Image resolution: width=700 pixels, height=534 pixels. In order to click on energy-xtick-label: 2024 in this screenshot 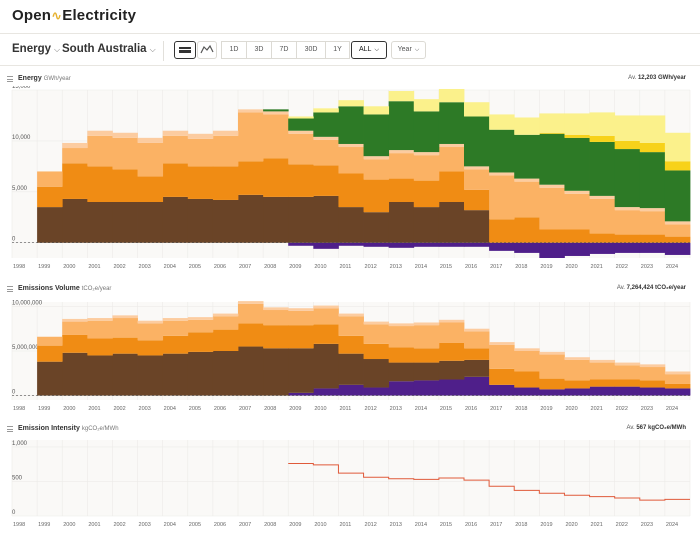, I will do `click(672, 267)`.